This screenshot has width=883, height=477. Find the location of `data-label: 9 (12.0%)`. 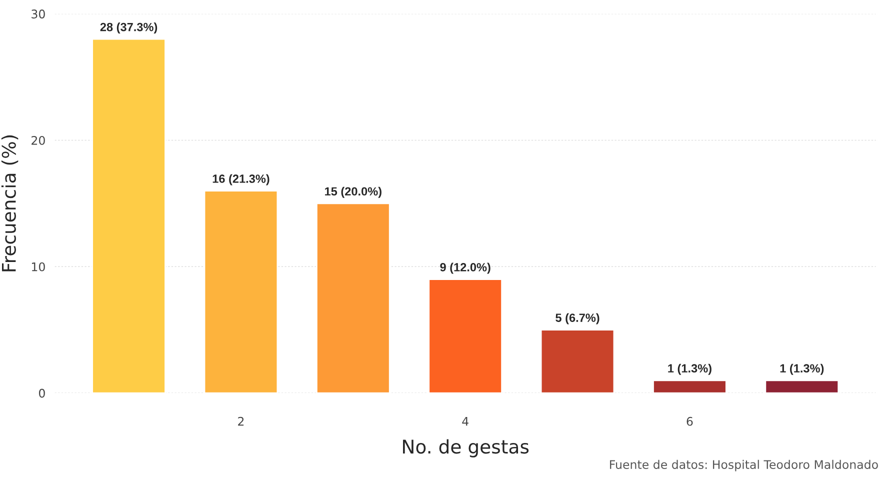

data-label: 9 (12.0%) is located at coordinates (465, 268).